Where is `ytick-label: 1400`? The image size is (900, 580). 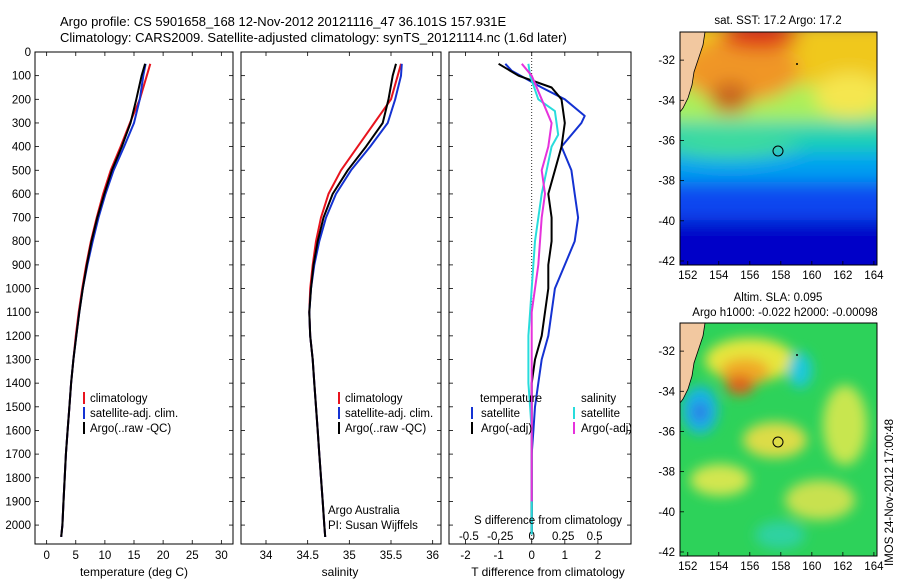 ytick-label: 1400 is located at coordinates (18, 384).